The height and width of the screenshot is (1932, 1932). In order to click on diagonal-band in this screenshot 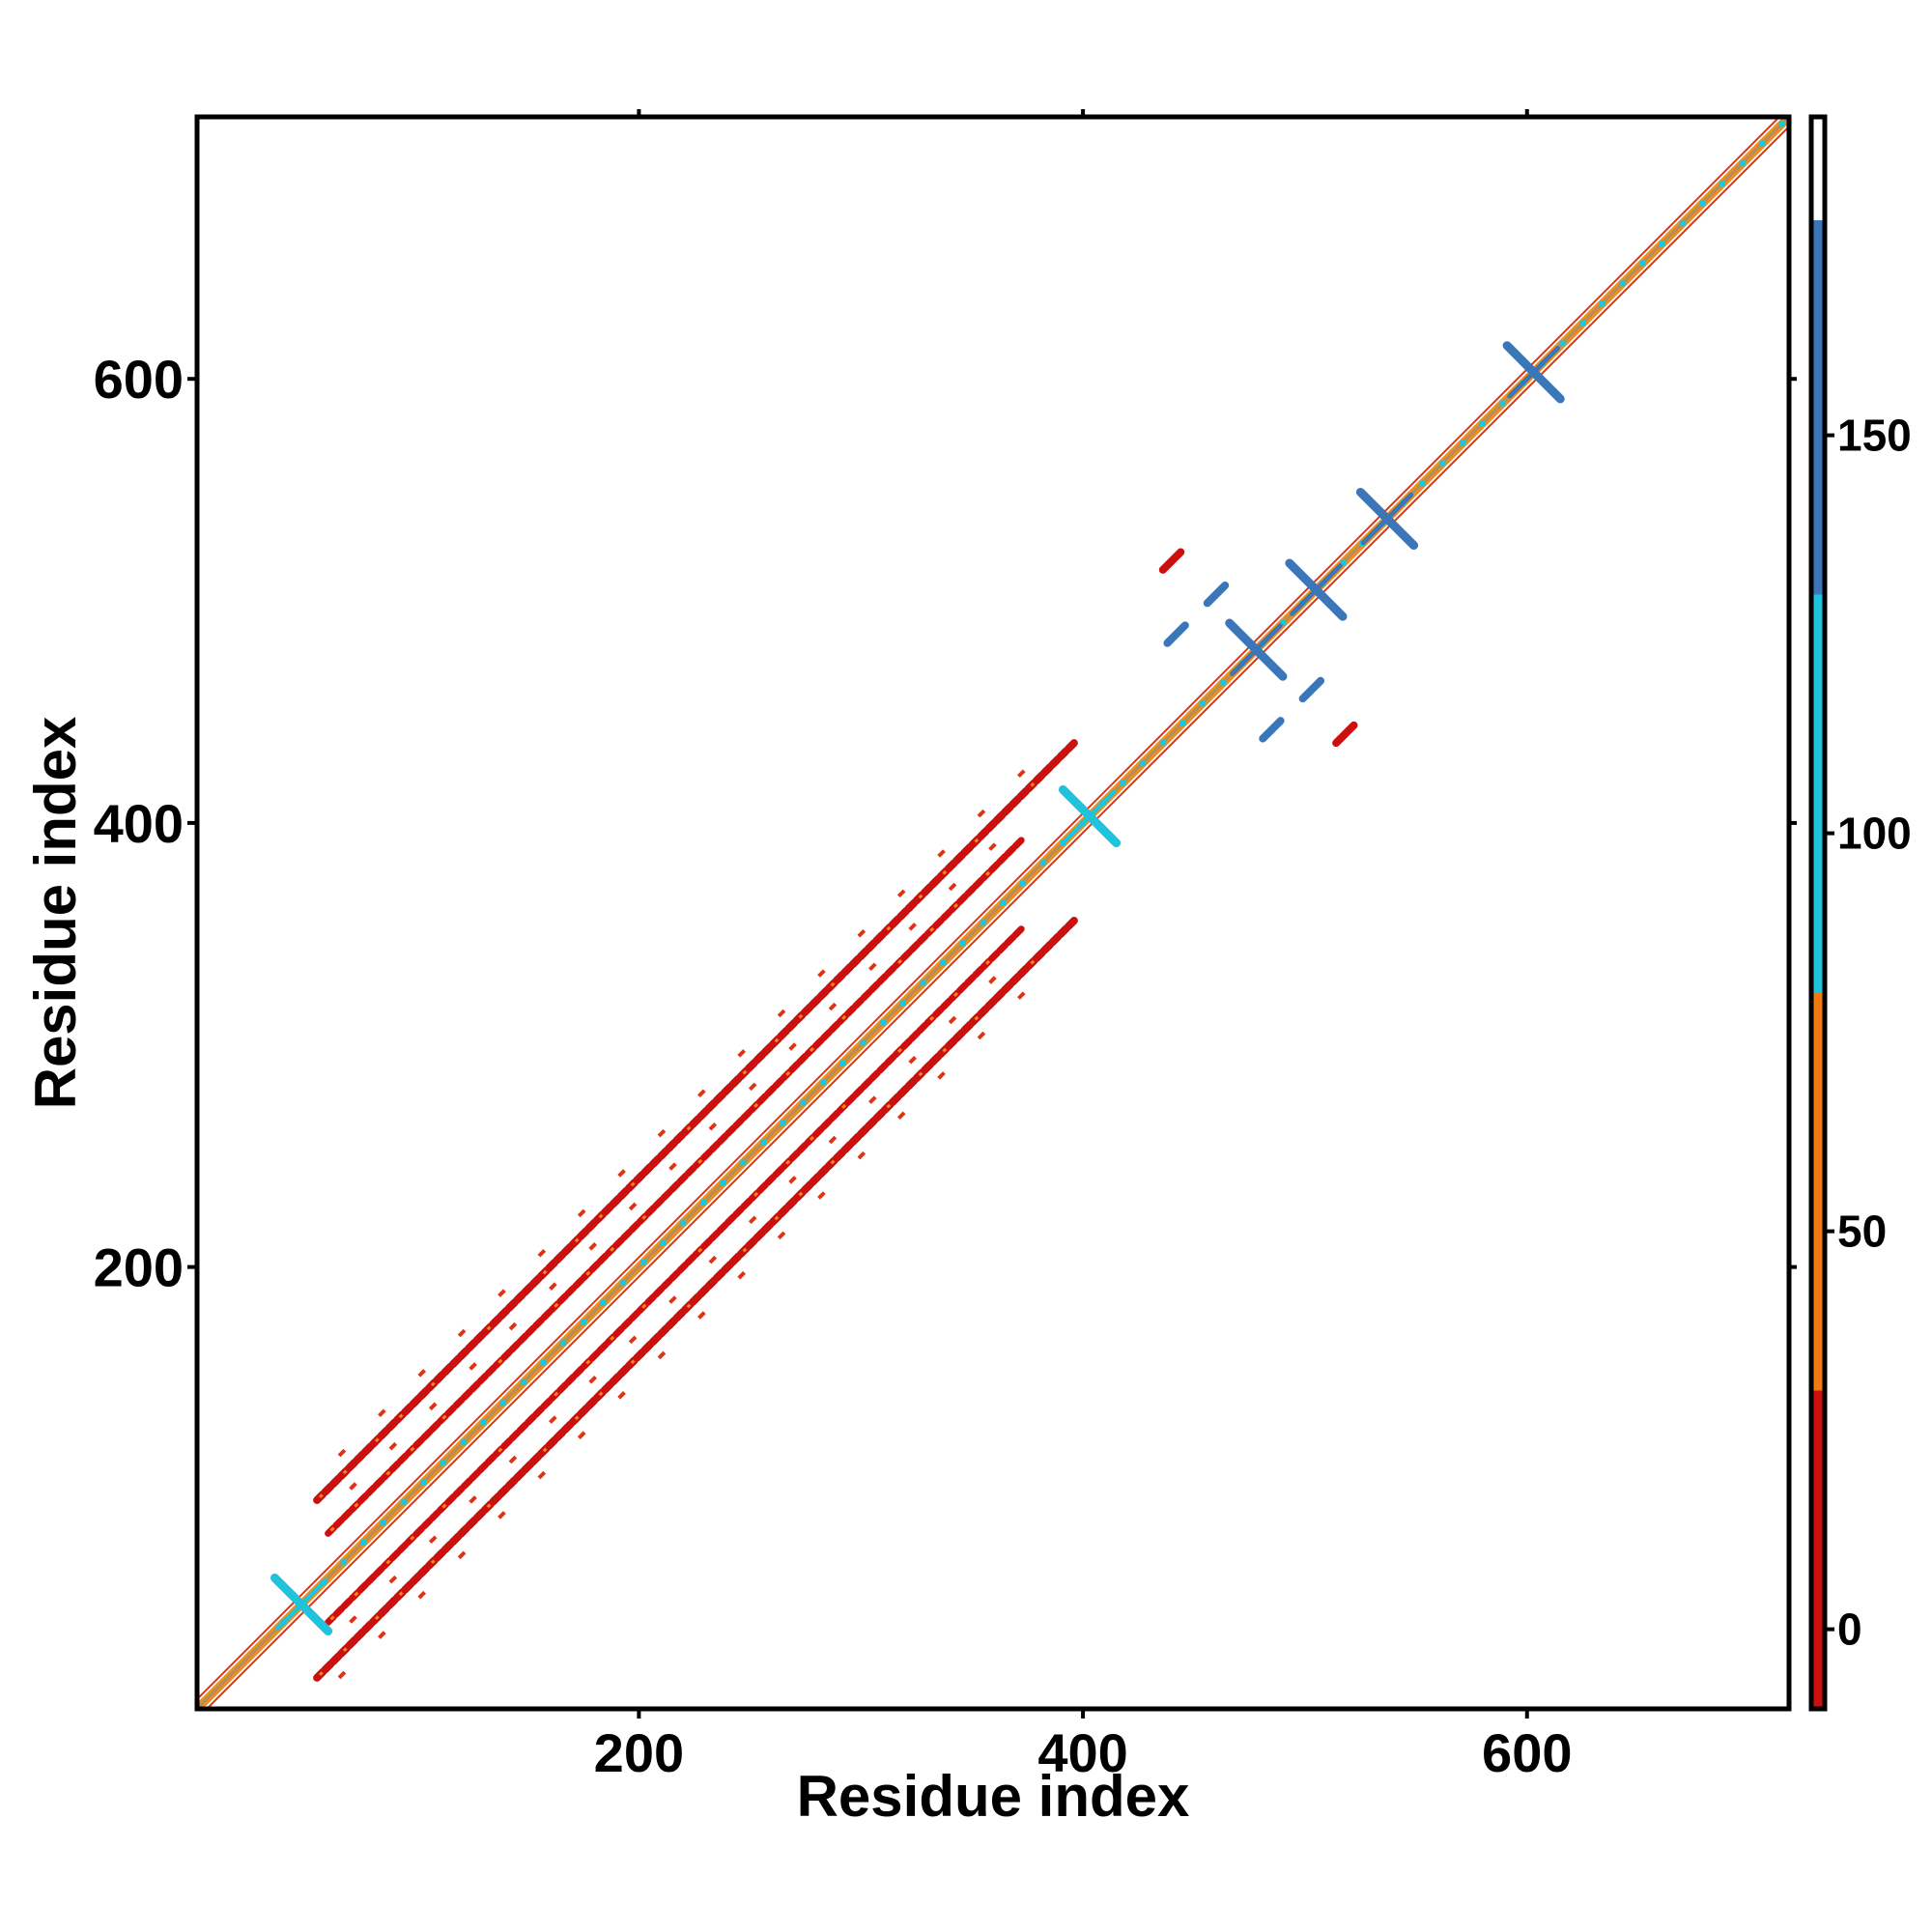, I will do `click(675, 1187)`.